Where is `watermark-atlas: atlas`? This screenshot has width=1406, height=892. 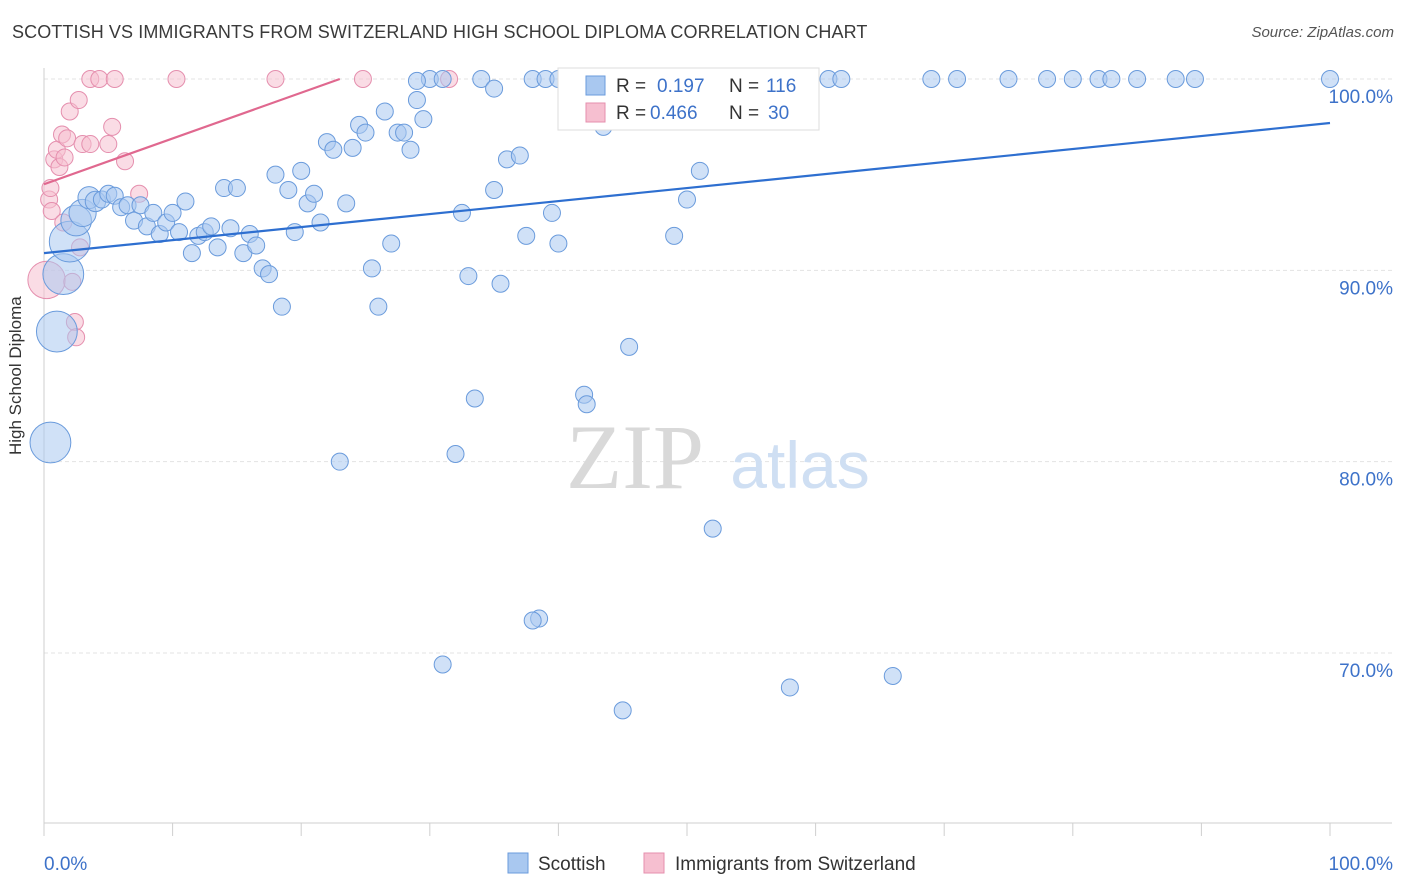
watermark-atlas: atlas is located at coordinates (799, 465).